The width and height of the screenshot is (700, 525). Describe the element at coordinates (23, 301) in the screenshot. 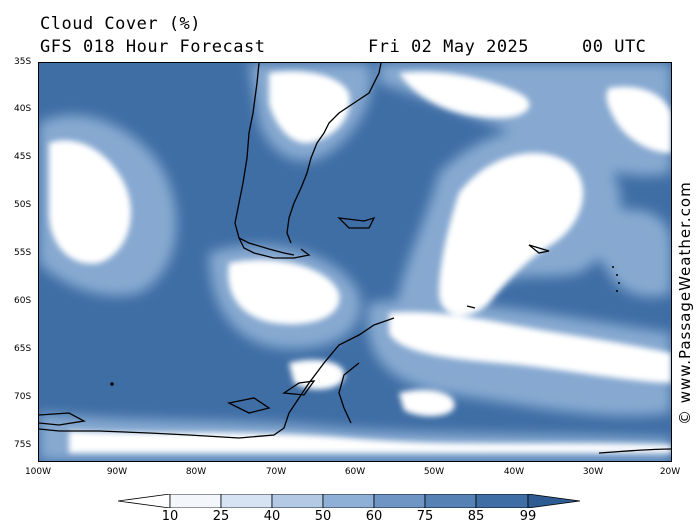

I see `lat-label-60s: 60S` at that location.